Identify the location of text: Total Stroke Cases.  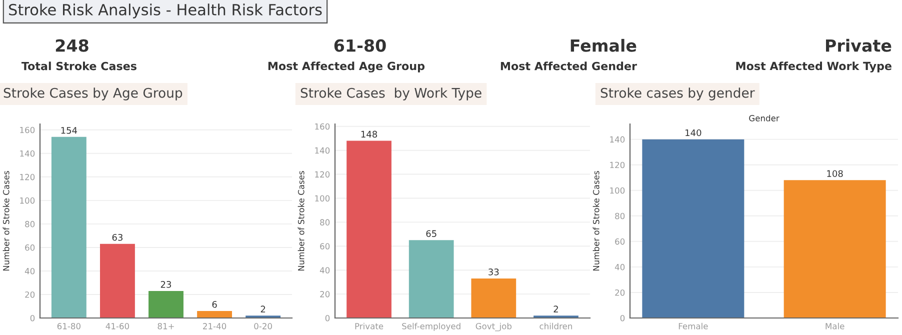
(78, 66).